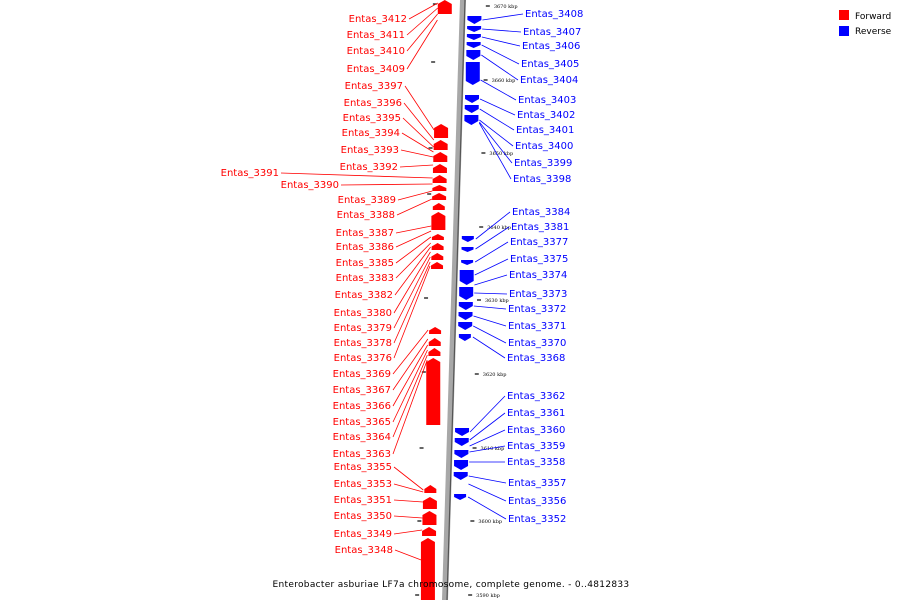  What do you see at coordinates (364, 295) in the screenshot?
I see `forward-gene-label: Entas_3382` at bounding box center [364, 295].